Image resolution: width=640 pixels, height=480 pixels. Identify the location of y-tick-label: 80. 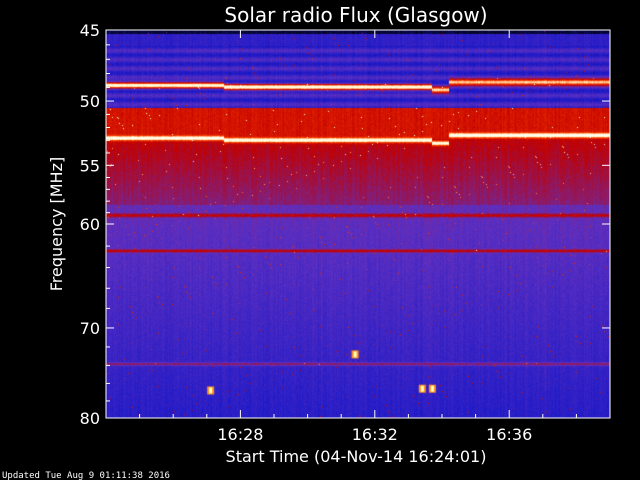
(90, 418).